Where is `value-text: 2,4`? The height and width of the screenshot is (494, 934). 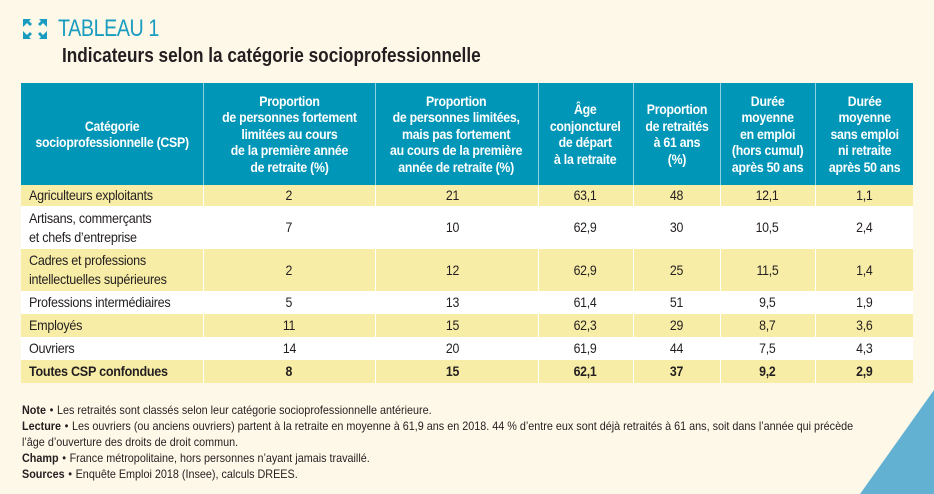
value-text: 2,4 is located at coordinates (864, 227).